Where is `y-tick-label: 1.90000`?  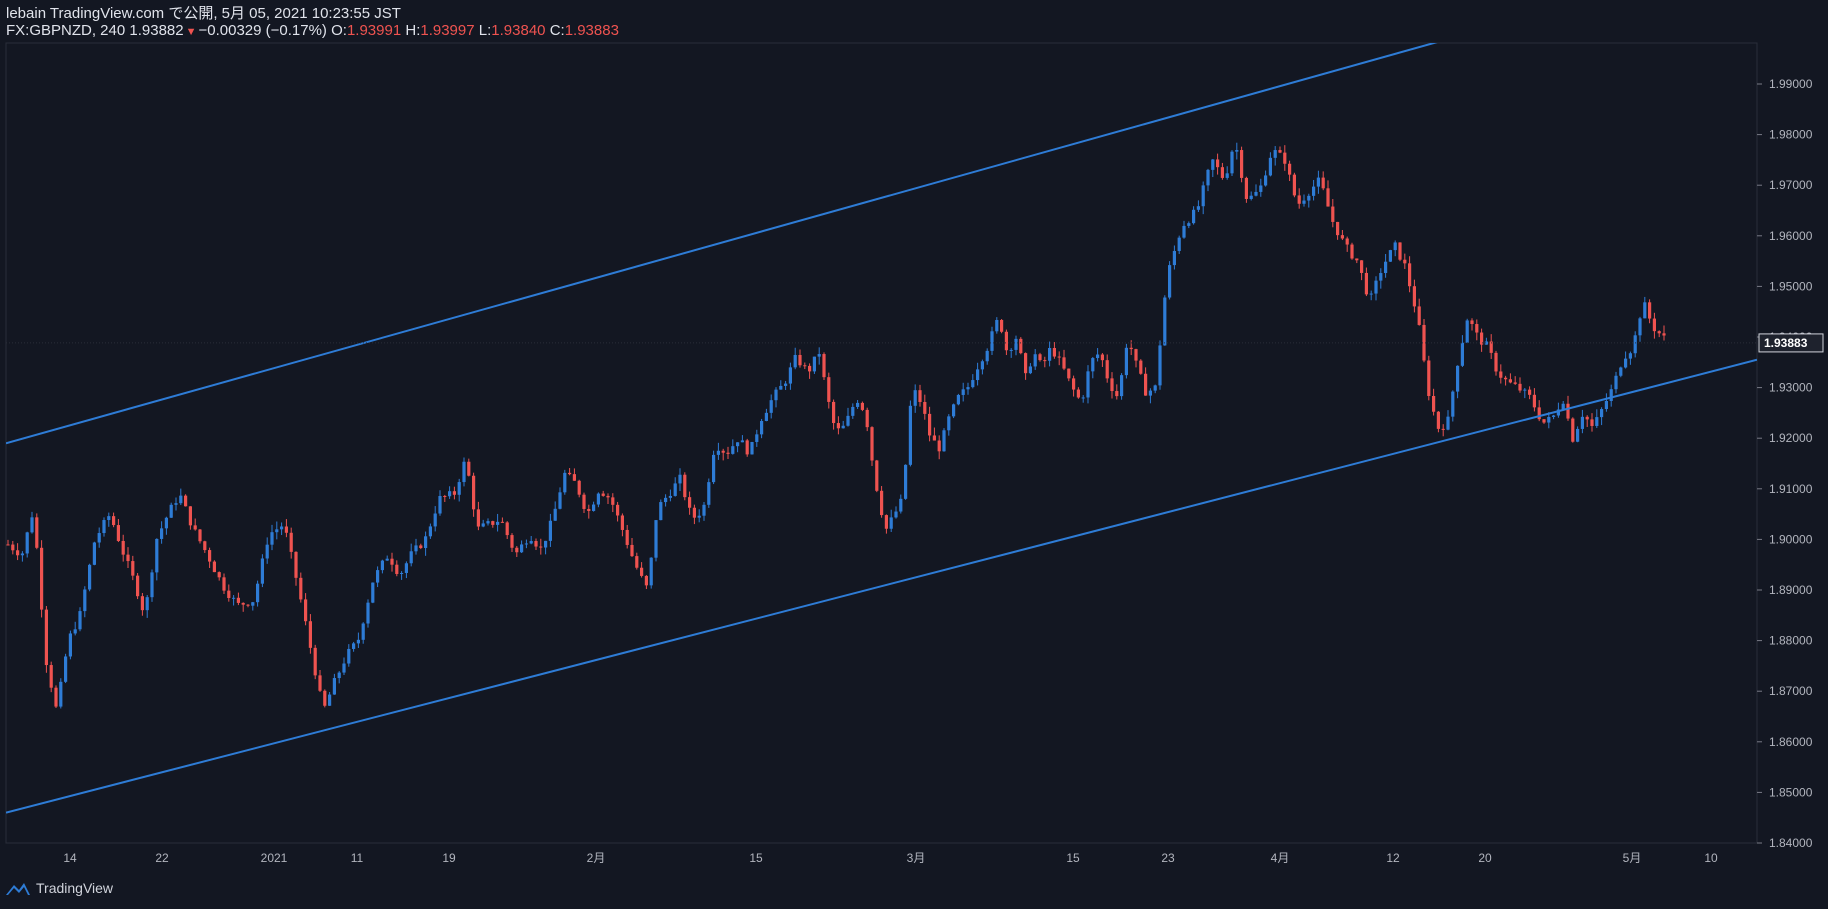
y-tick-label: 1.90000 is located at coordinates (1791, 539).